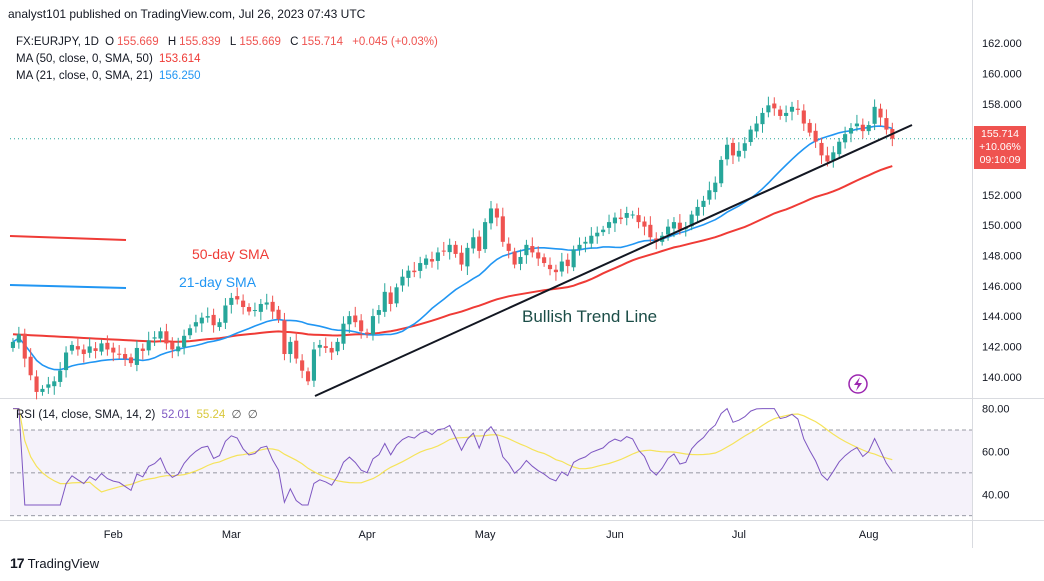 This screenshot has width=1044, height=581. I want to click on trend-annotation: Bullish Trend Line, so click(589, 316).